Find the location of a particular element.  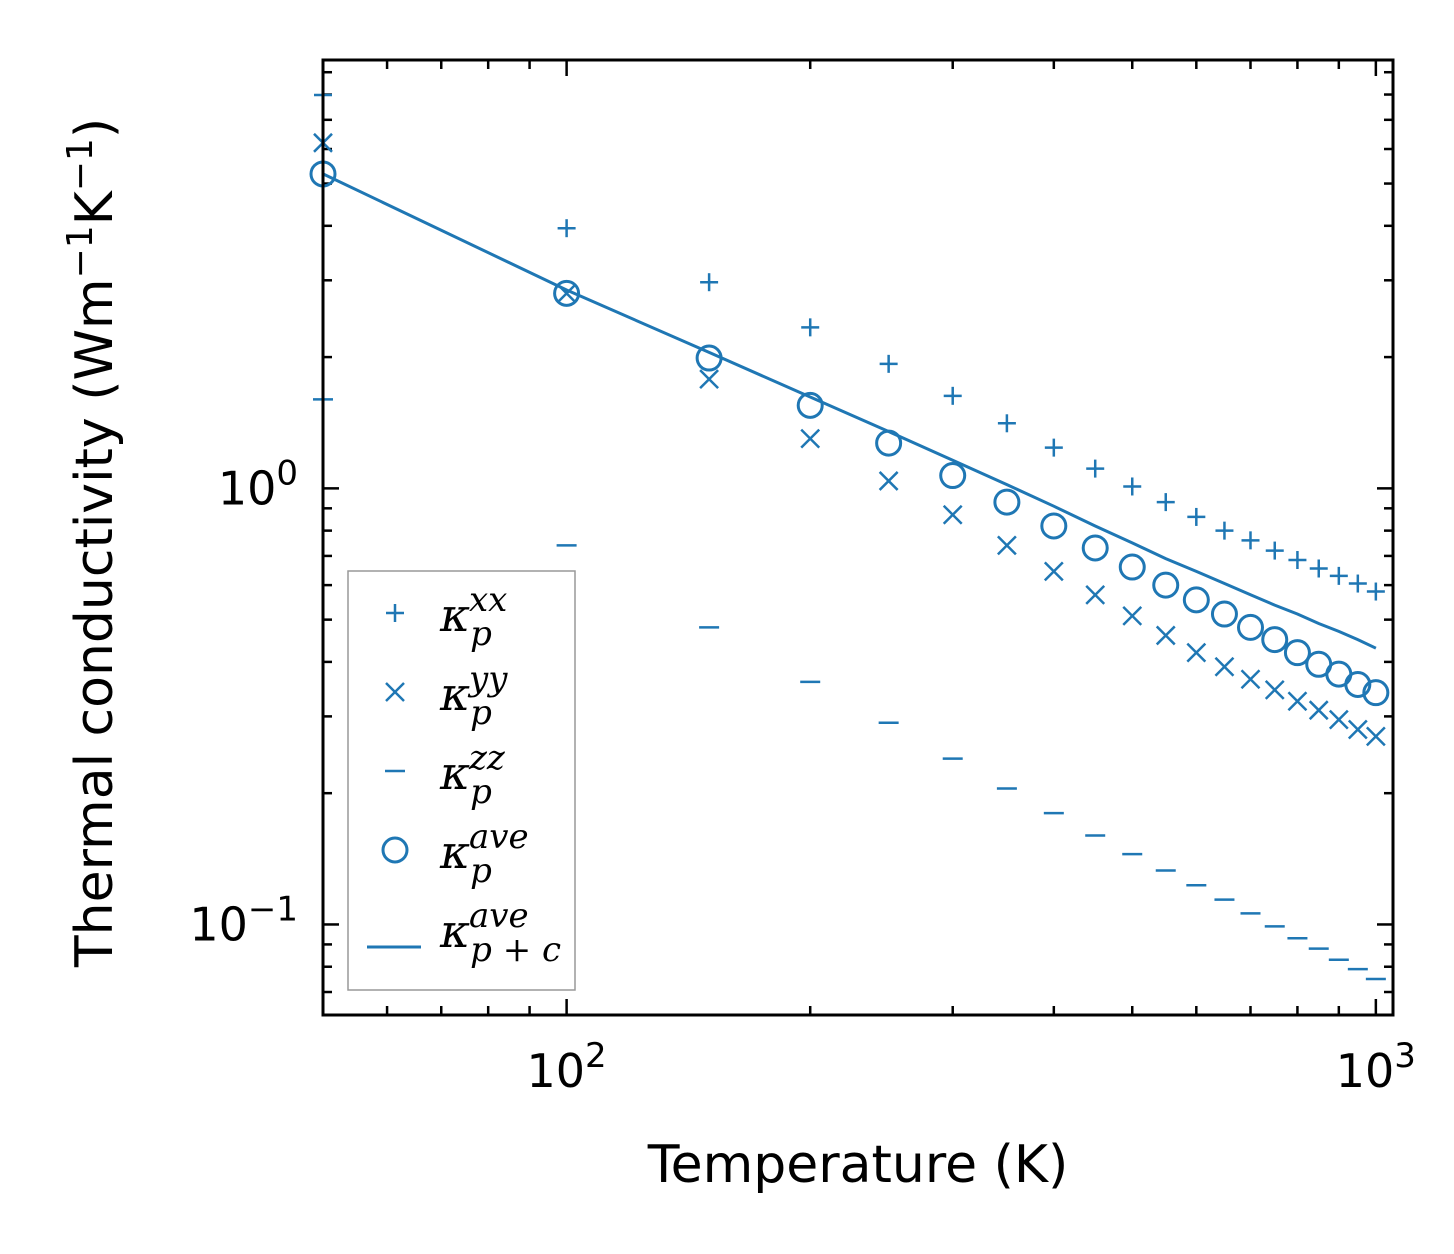

legend-item-kappa_p_ave: κpave is located at coordinates (455, 854).